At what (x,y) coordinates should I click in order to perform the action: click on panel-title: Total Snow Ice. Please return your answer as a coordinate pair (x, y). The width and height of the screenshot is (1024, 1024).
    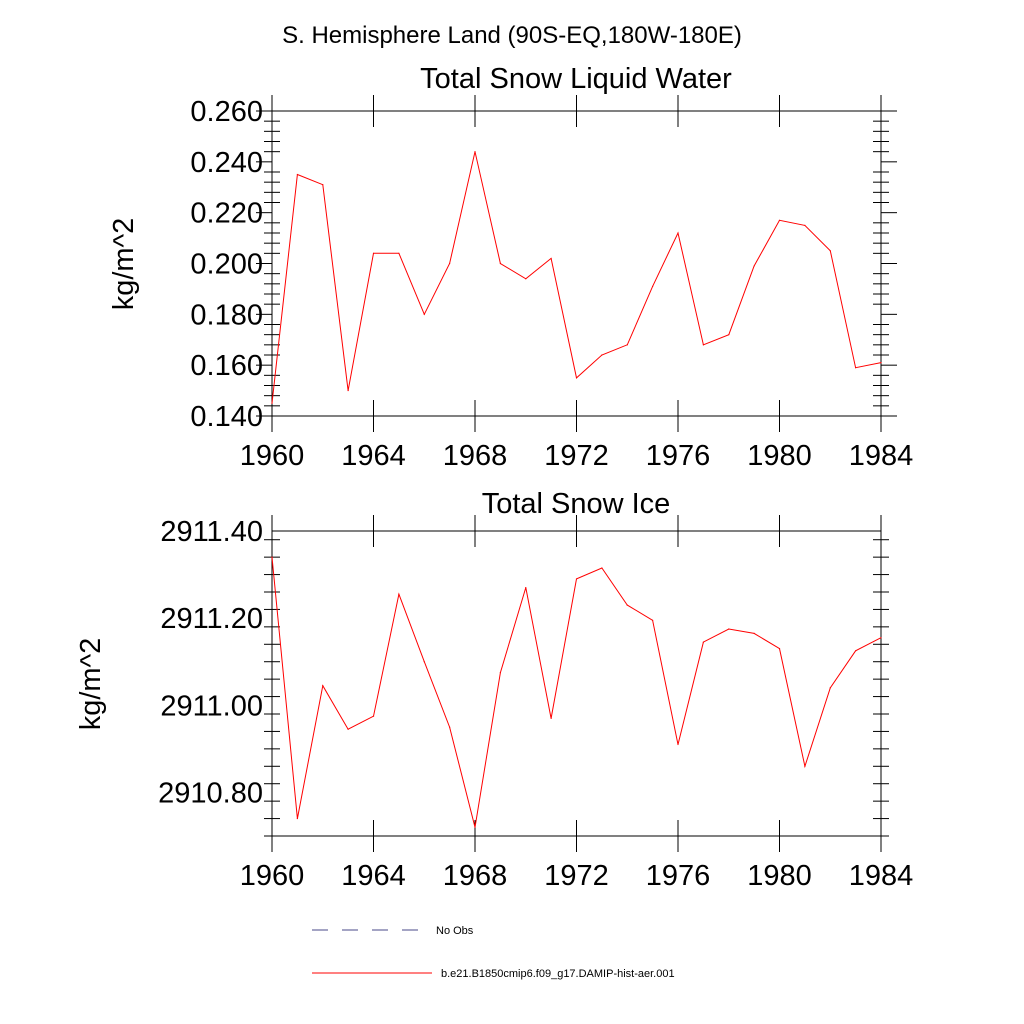
    Looking at the image, I should click on (576, 504).